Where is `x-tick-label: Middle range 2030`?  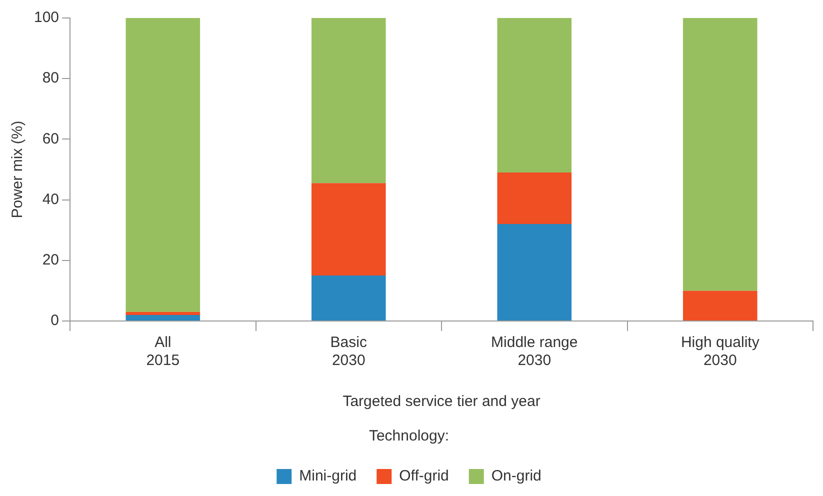
x-tick-label: Middle range 2030 is located at coordinates (534, 352).